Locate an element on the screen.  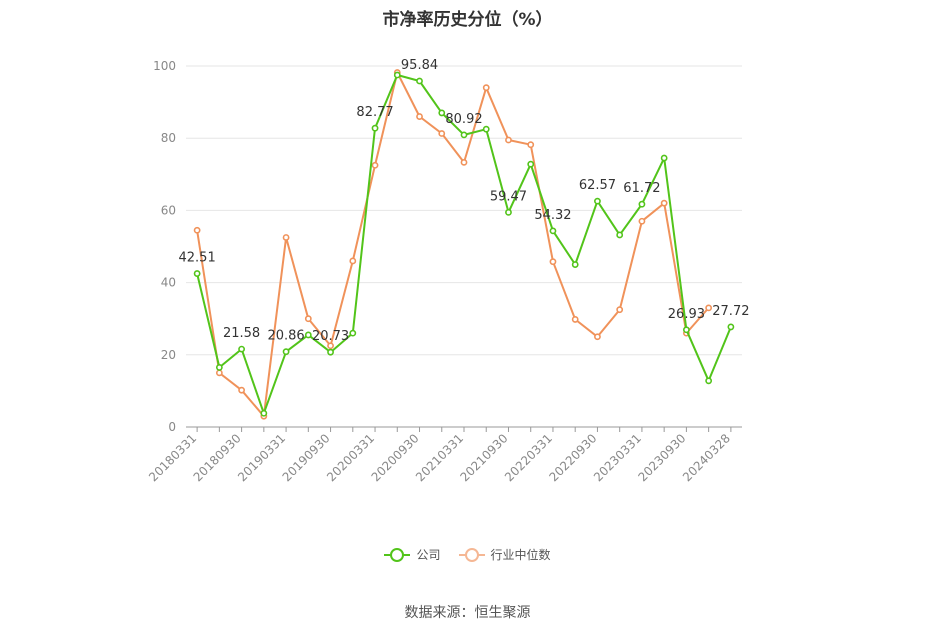
data-label: 20.86 is located at coordinates (285, 336).